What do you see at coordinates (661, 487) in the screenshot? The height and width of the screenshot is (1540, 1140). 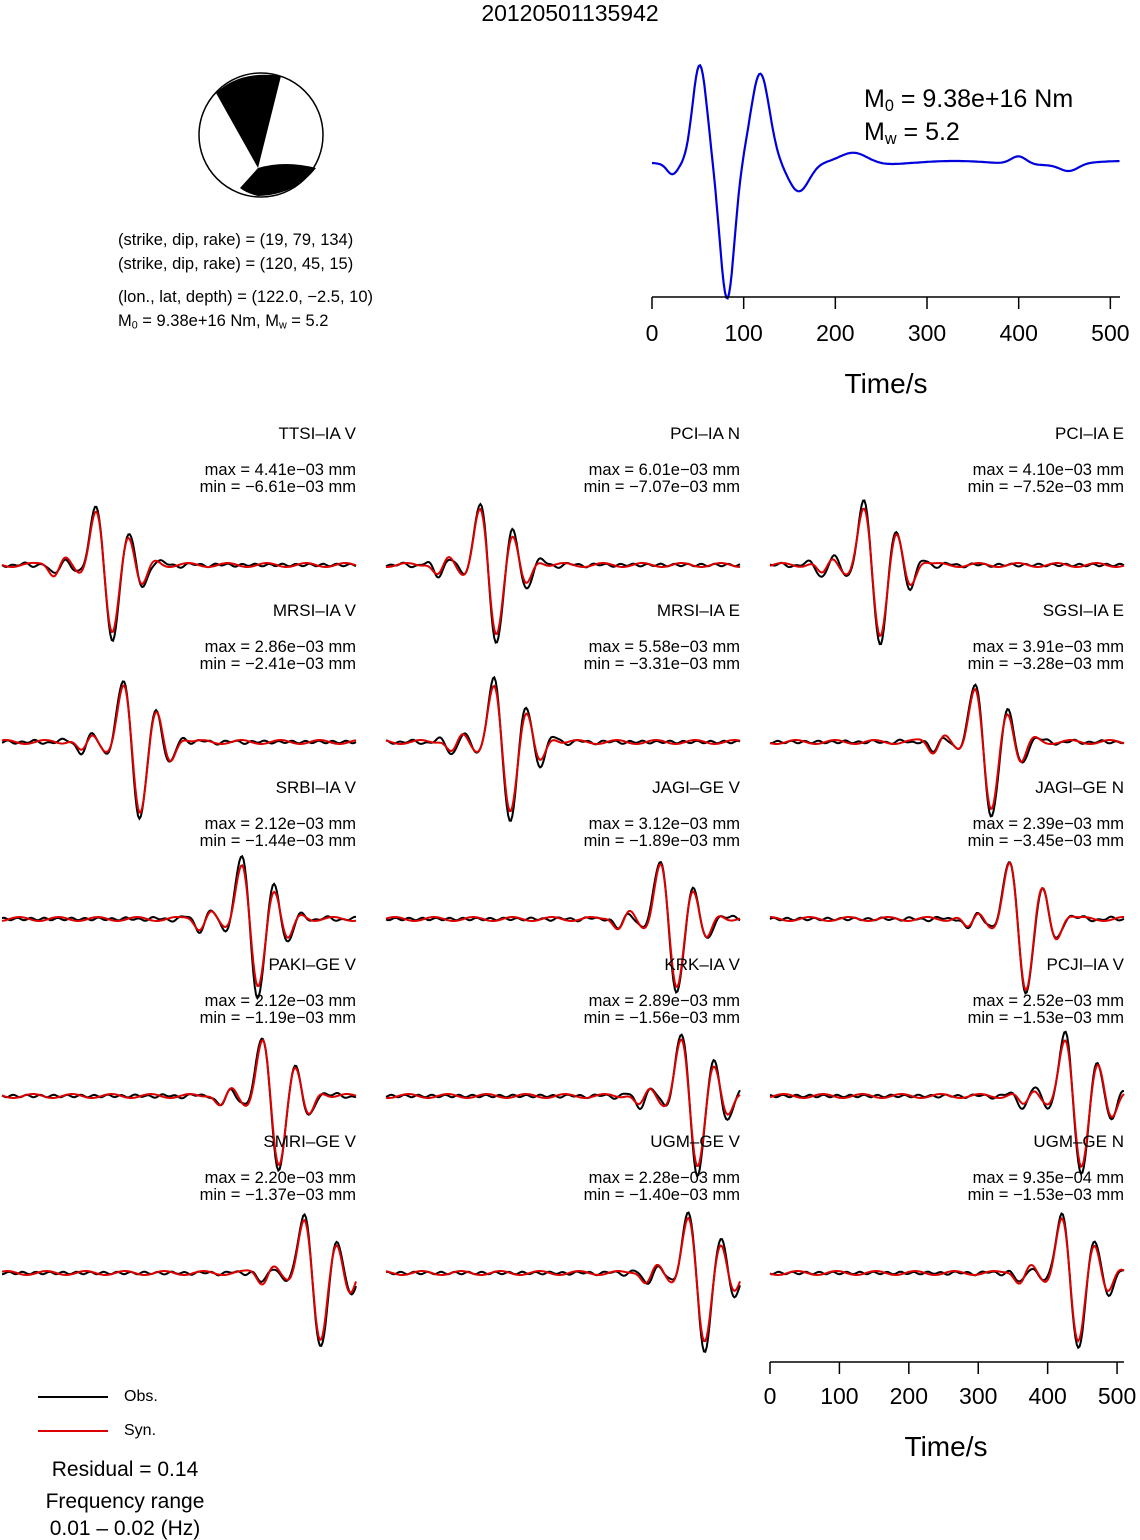 I see `min-amplitude: min = −7.07e−03 mm` at bounding box center [661, 487].